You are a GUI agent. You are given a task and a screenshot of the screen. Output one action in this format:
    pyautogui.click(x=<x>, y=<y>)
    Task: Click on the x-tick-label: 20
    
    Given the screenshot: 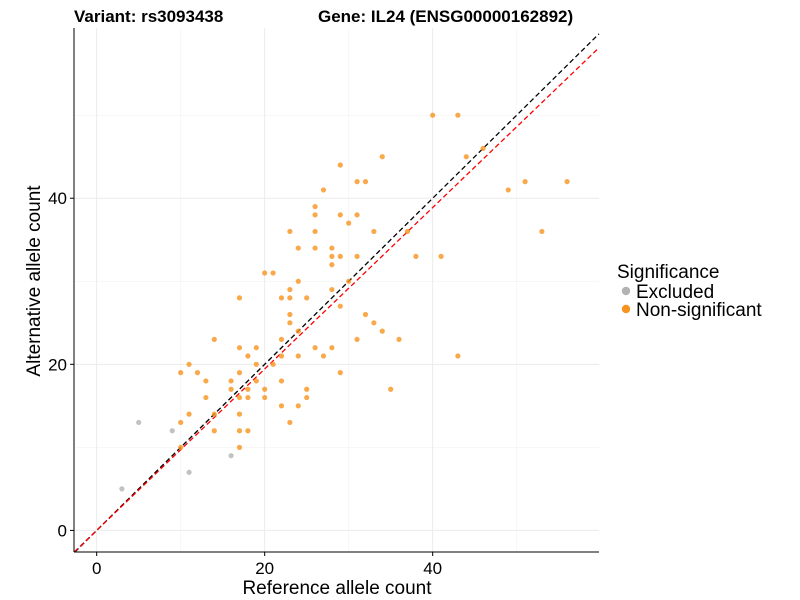 What is the action you would take?
    pyautogui.click(x=264, y=568)
    